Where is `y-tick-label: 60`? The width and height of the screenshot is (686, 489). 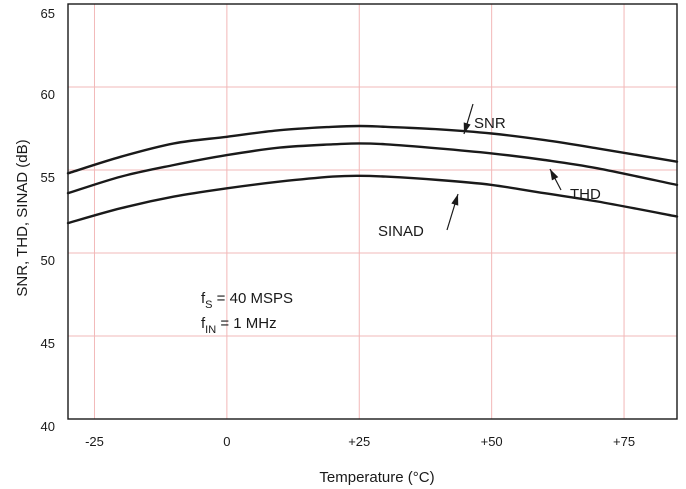
y-tick-label: 60 is located at coordinates (48, 94).